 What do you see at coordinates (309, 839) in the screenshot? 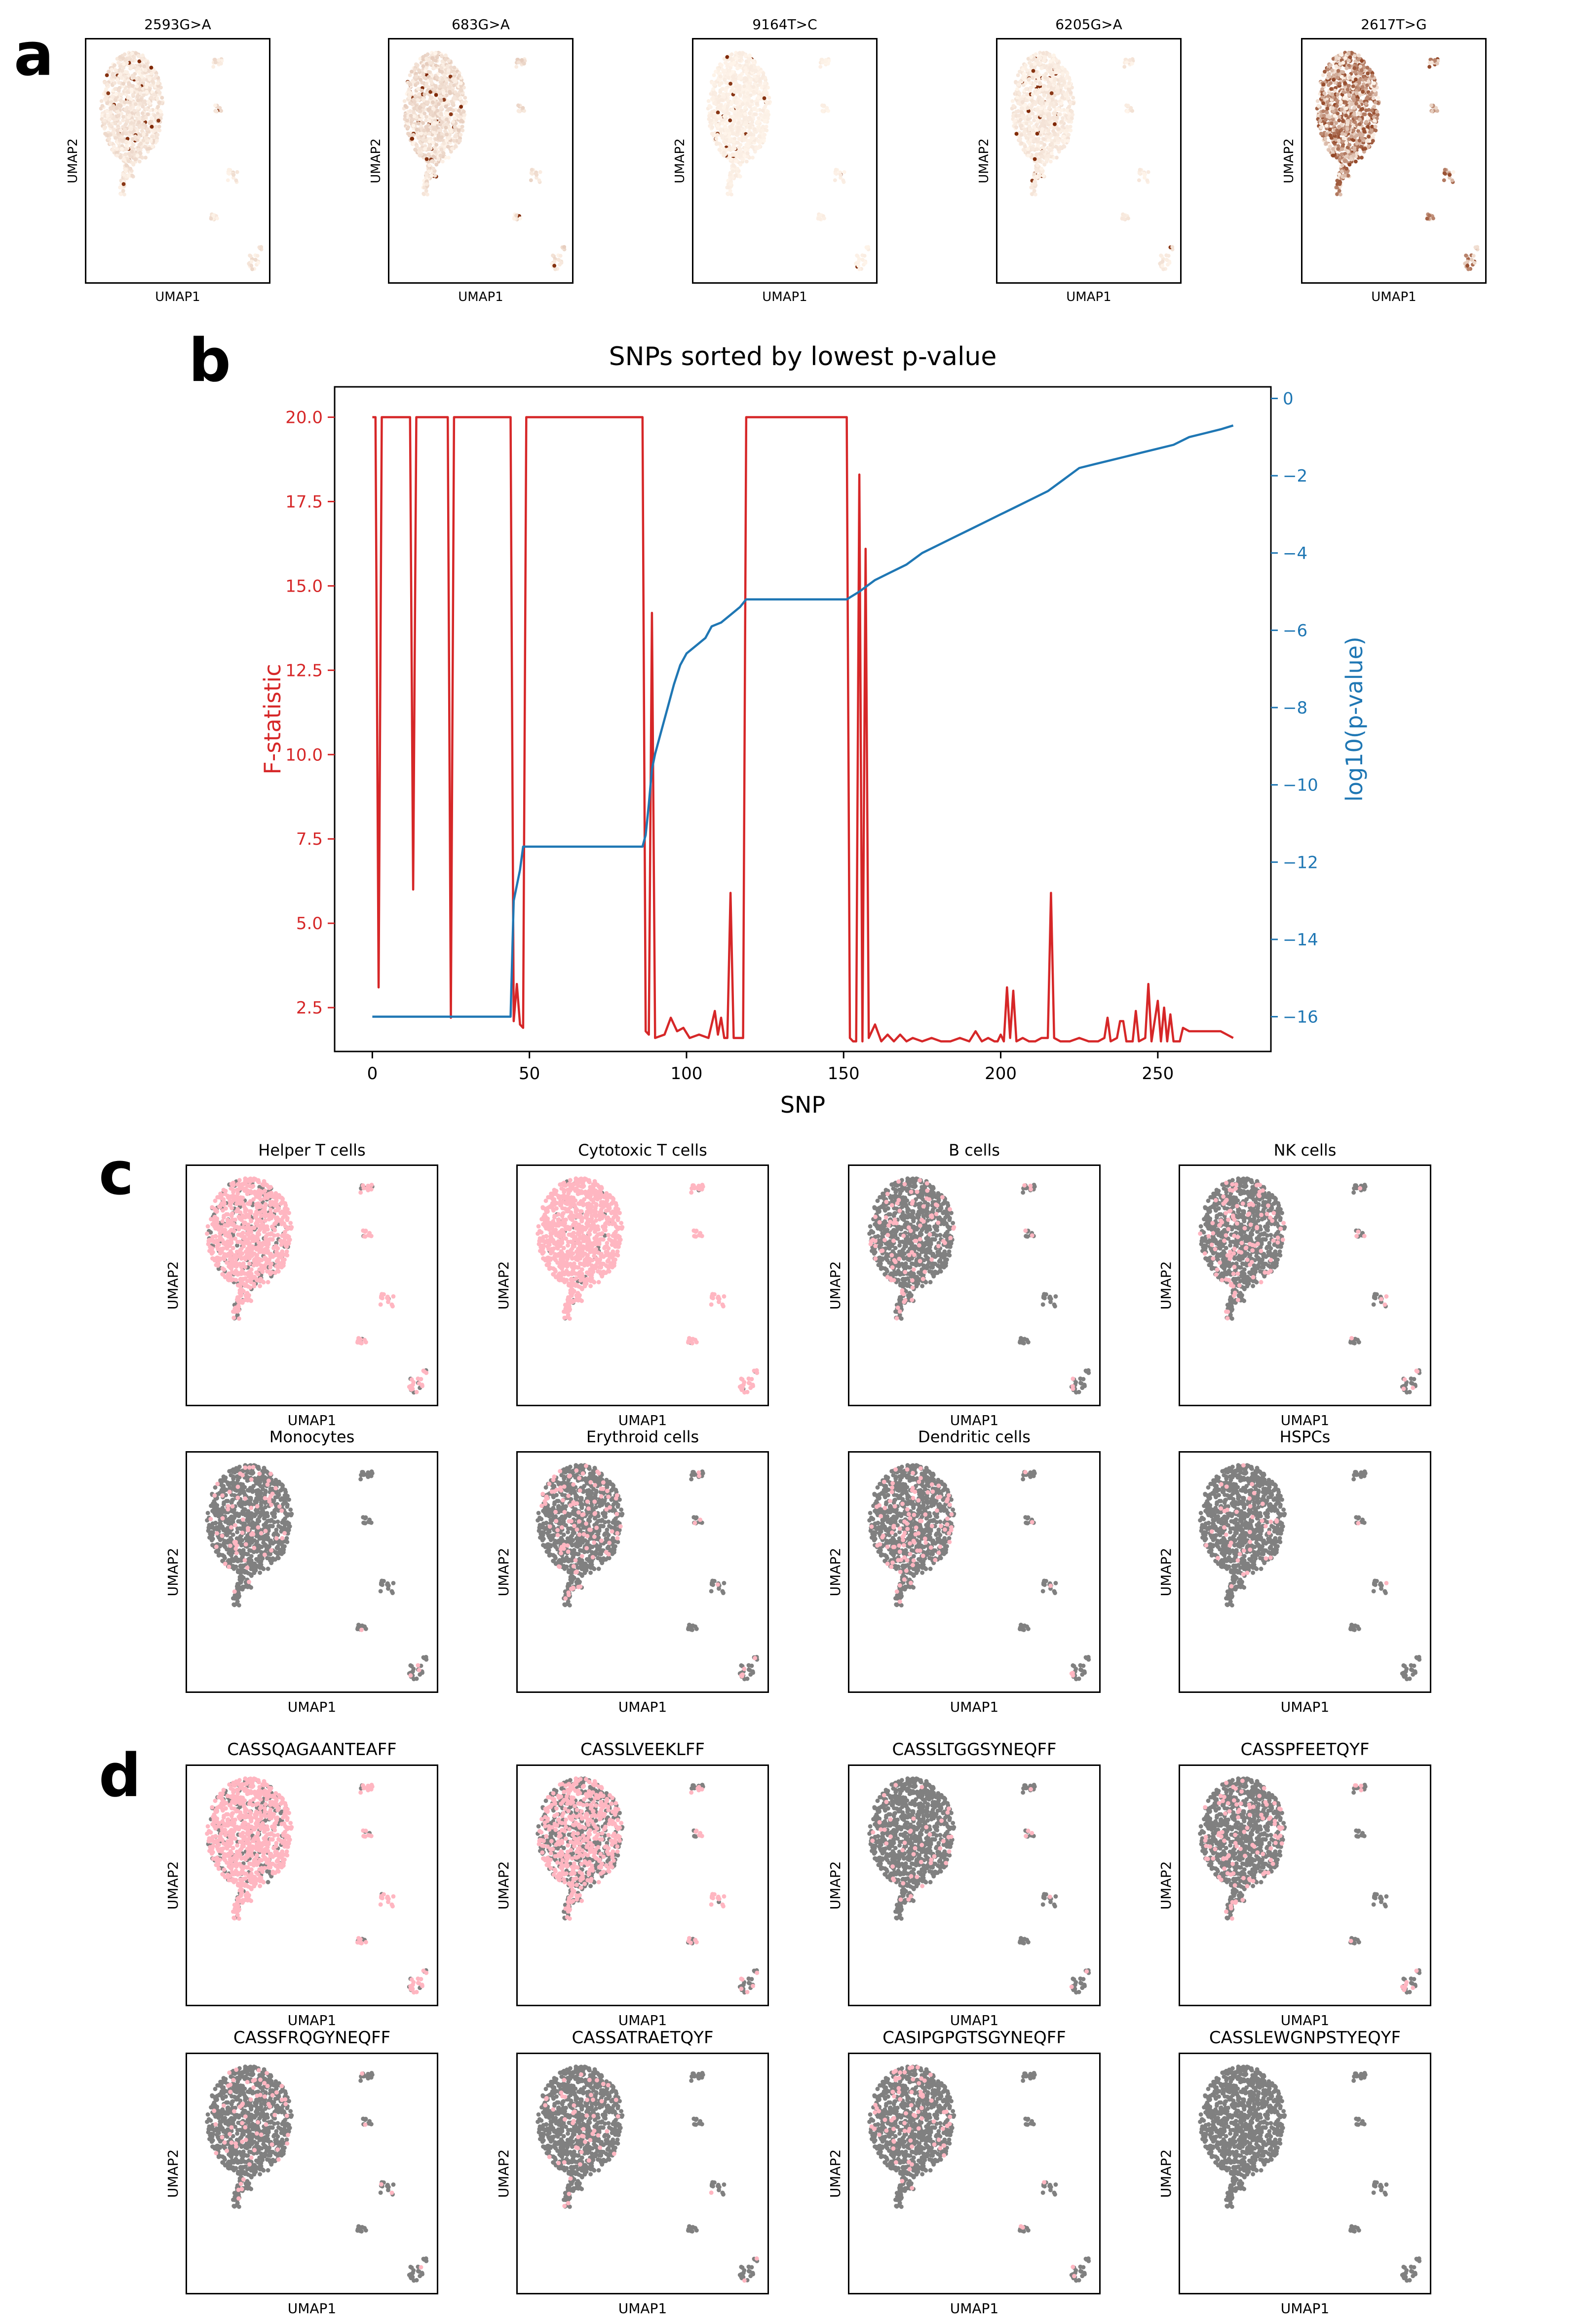
I see `left-y-tick-label: 7.5` at bounding box center [309, 839].